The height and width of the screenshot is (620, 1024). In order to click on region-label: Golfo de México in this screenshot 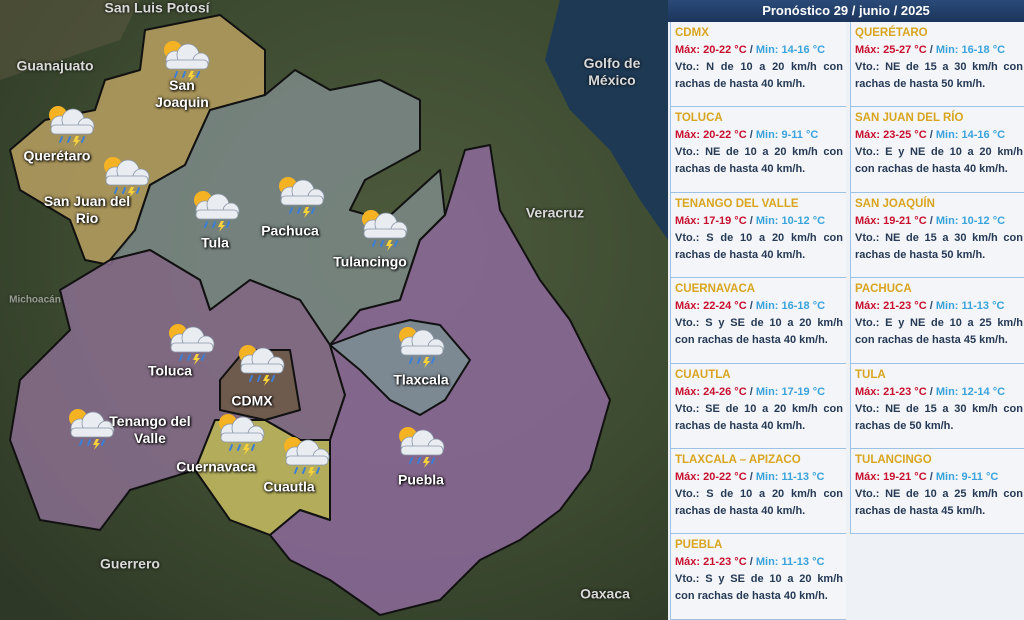, I will do `click(612, 71)`.